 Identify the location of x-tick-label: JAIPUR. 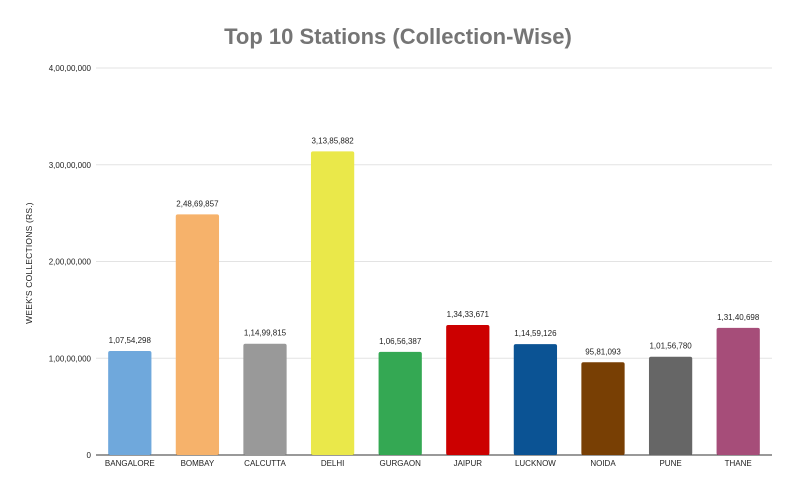
(468, 463).